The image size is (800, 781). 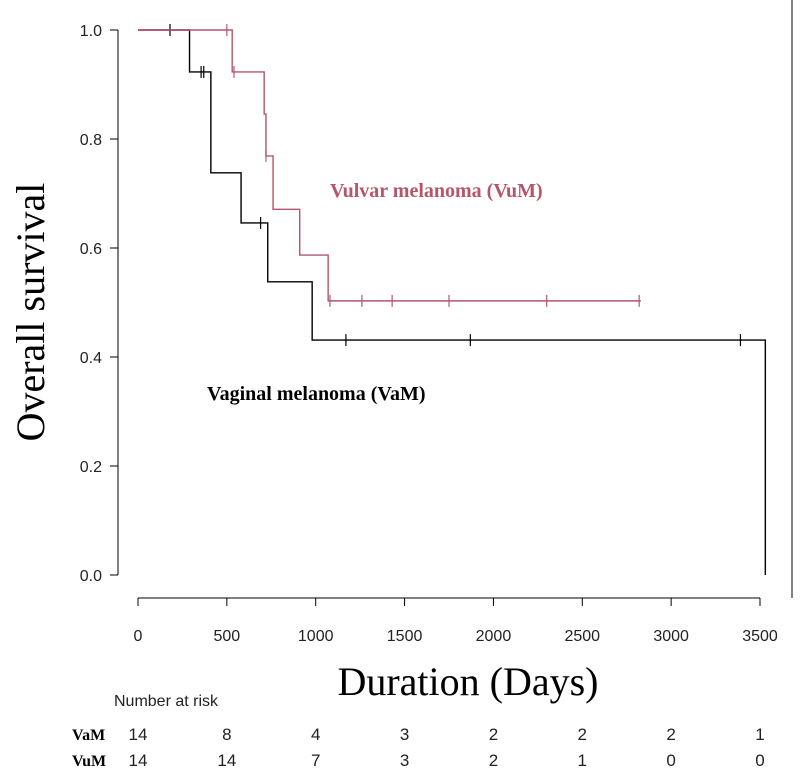 What do you see at coordinates (467, 681) in the screenshot?
I see `x-axis-title: Duration (Days)` at bounding box center [467, 681].